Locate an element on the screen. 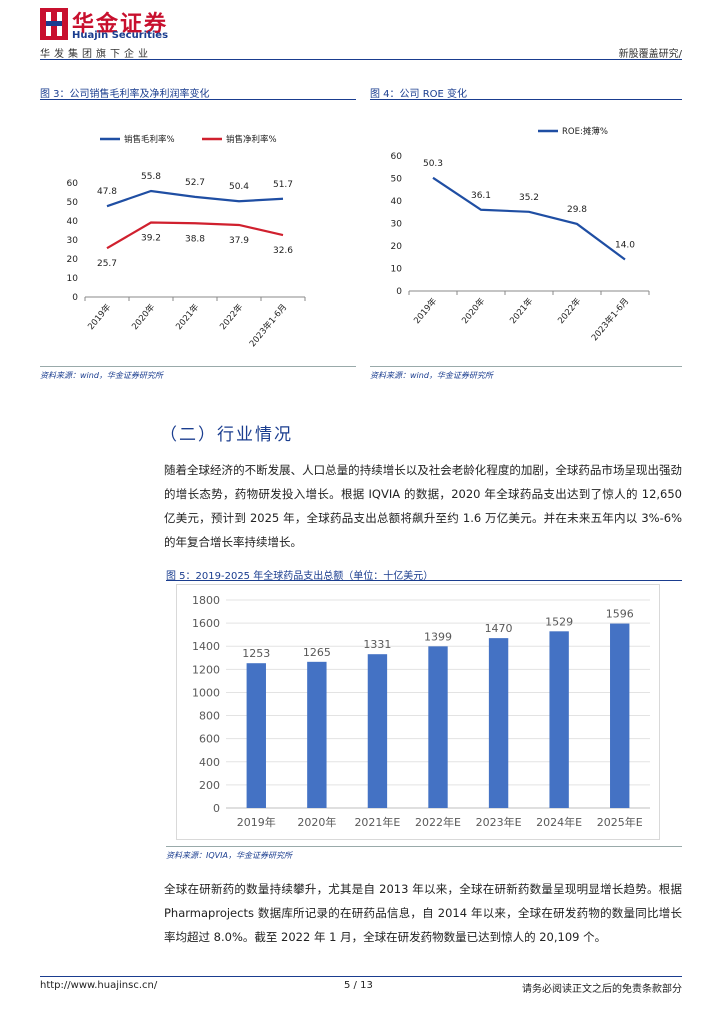 This screenshot has height=1024, width=724. data-label: 52.7 is located at coordinates (195, 183).